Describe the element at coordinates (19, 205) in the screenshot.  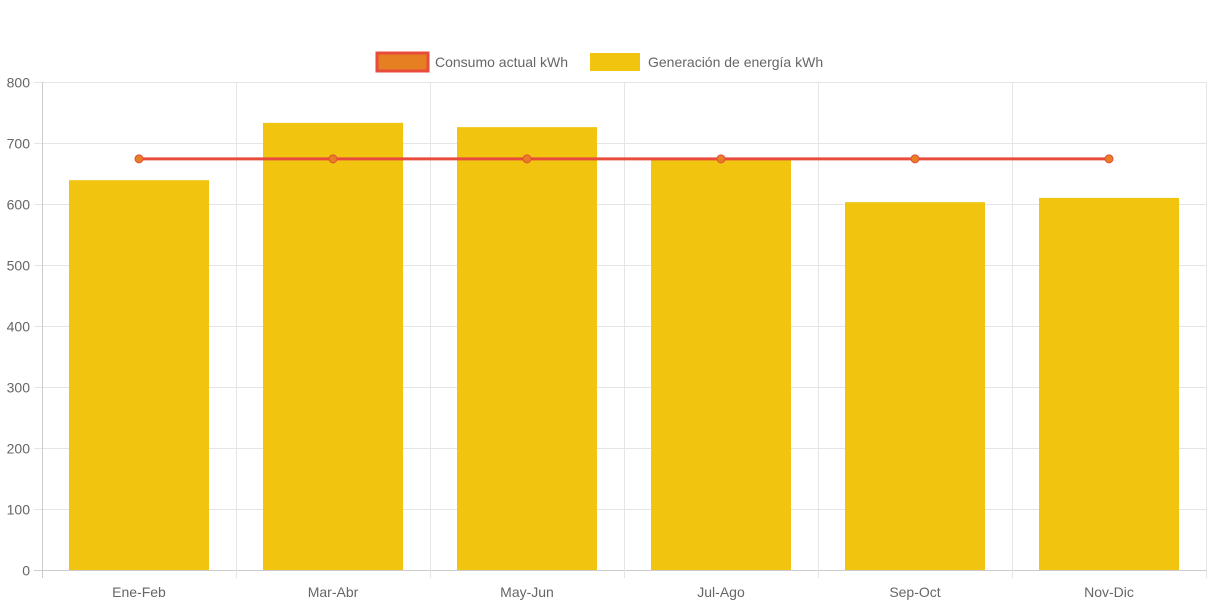
I see `y-tick-label: 600` at that location.